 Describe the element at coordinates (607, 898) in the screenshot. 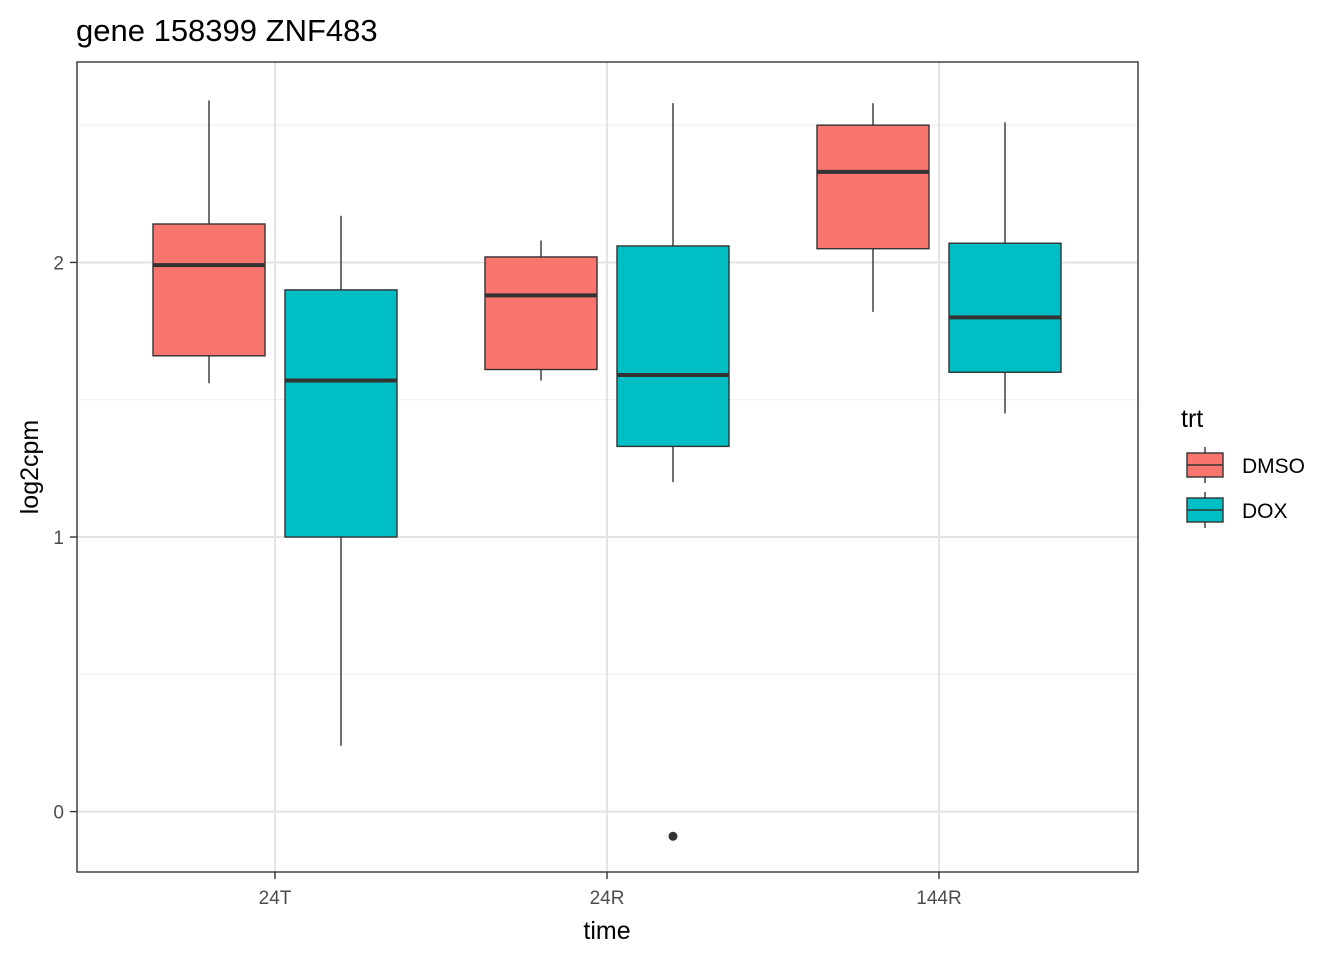

I see `x-tick-label: 24R` at that location.